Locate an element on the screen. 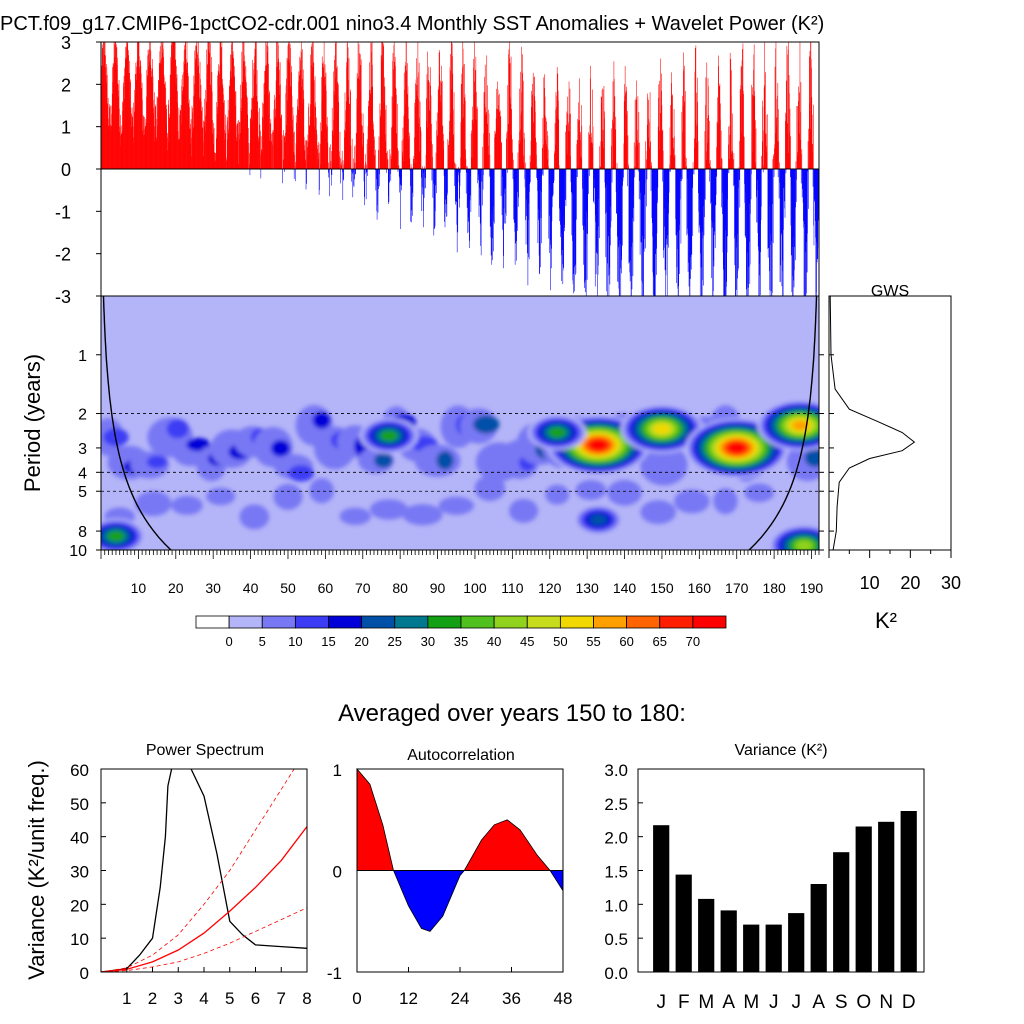 The width and height of the screenshot is (1024, 1024). wavelet-x-tick-label: 10 is located at coordinates (139, 588).